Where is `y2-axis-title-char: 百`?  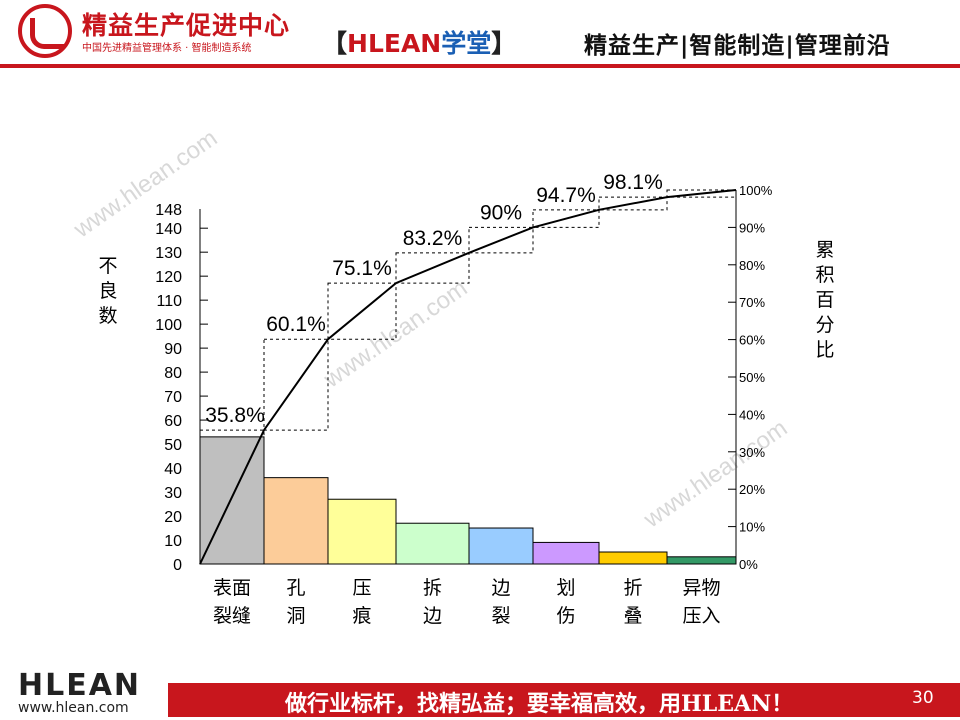
y2-axis-title-char: 百 is located at coordinates (824, 300).